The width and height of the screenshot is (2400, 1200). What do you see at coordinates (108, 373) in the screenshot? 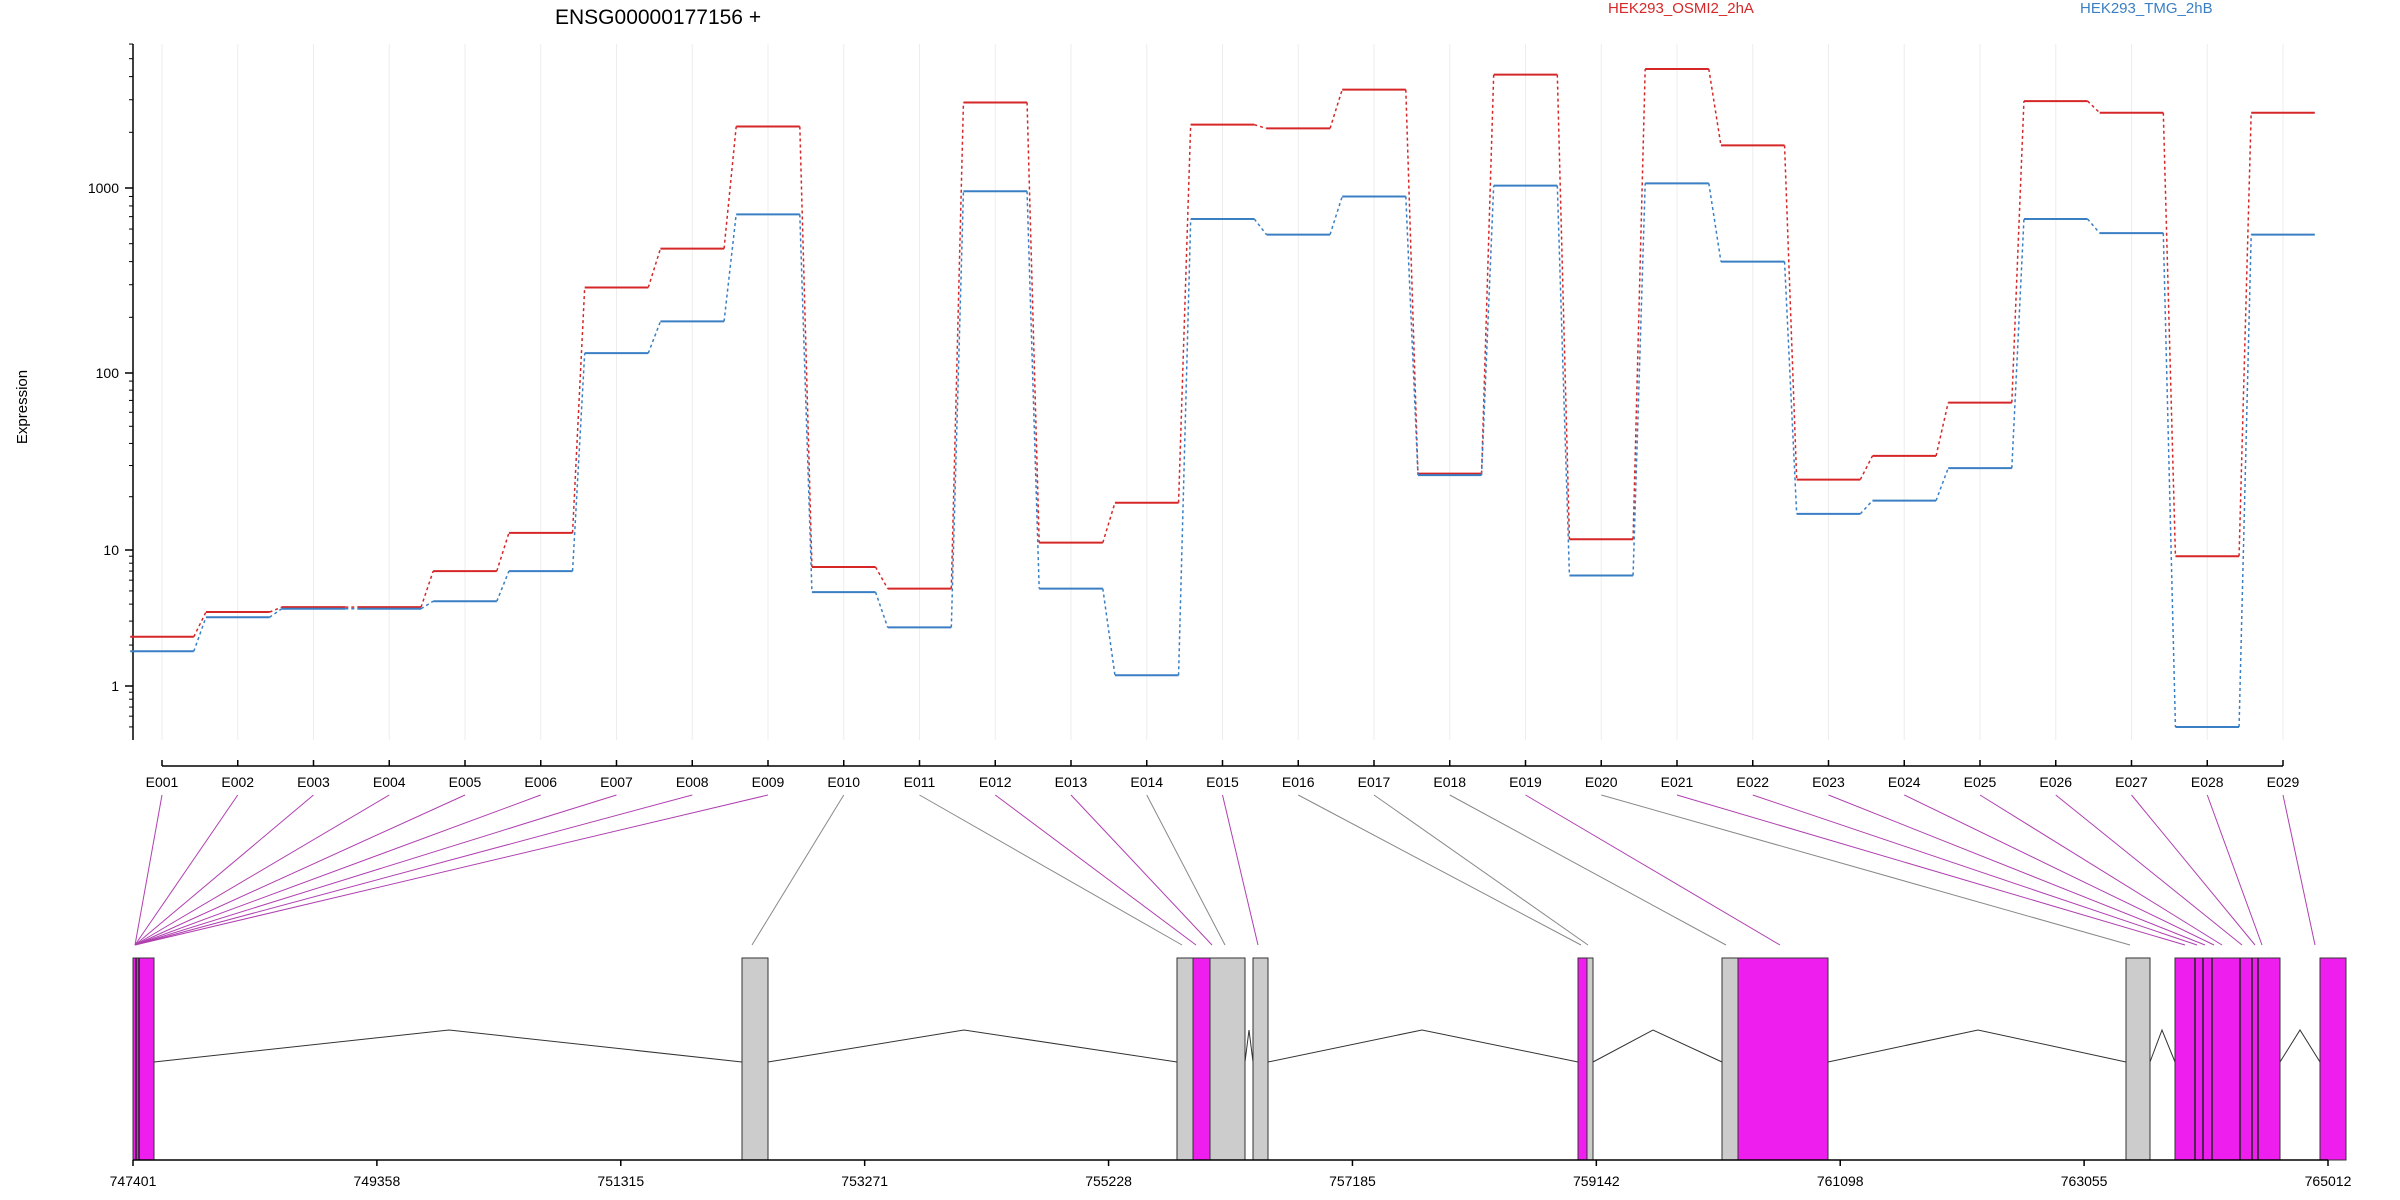
I see `y-tick-label: 100` at bounding box center [108, 373].